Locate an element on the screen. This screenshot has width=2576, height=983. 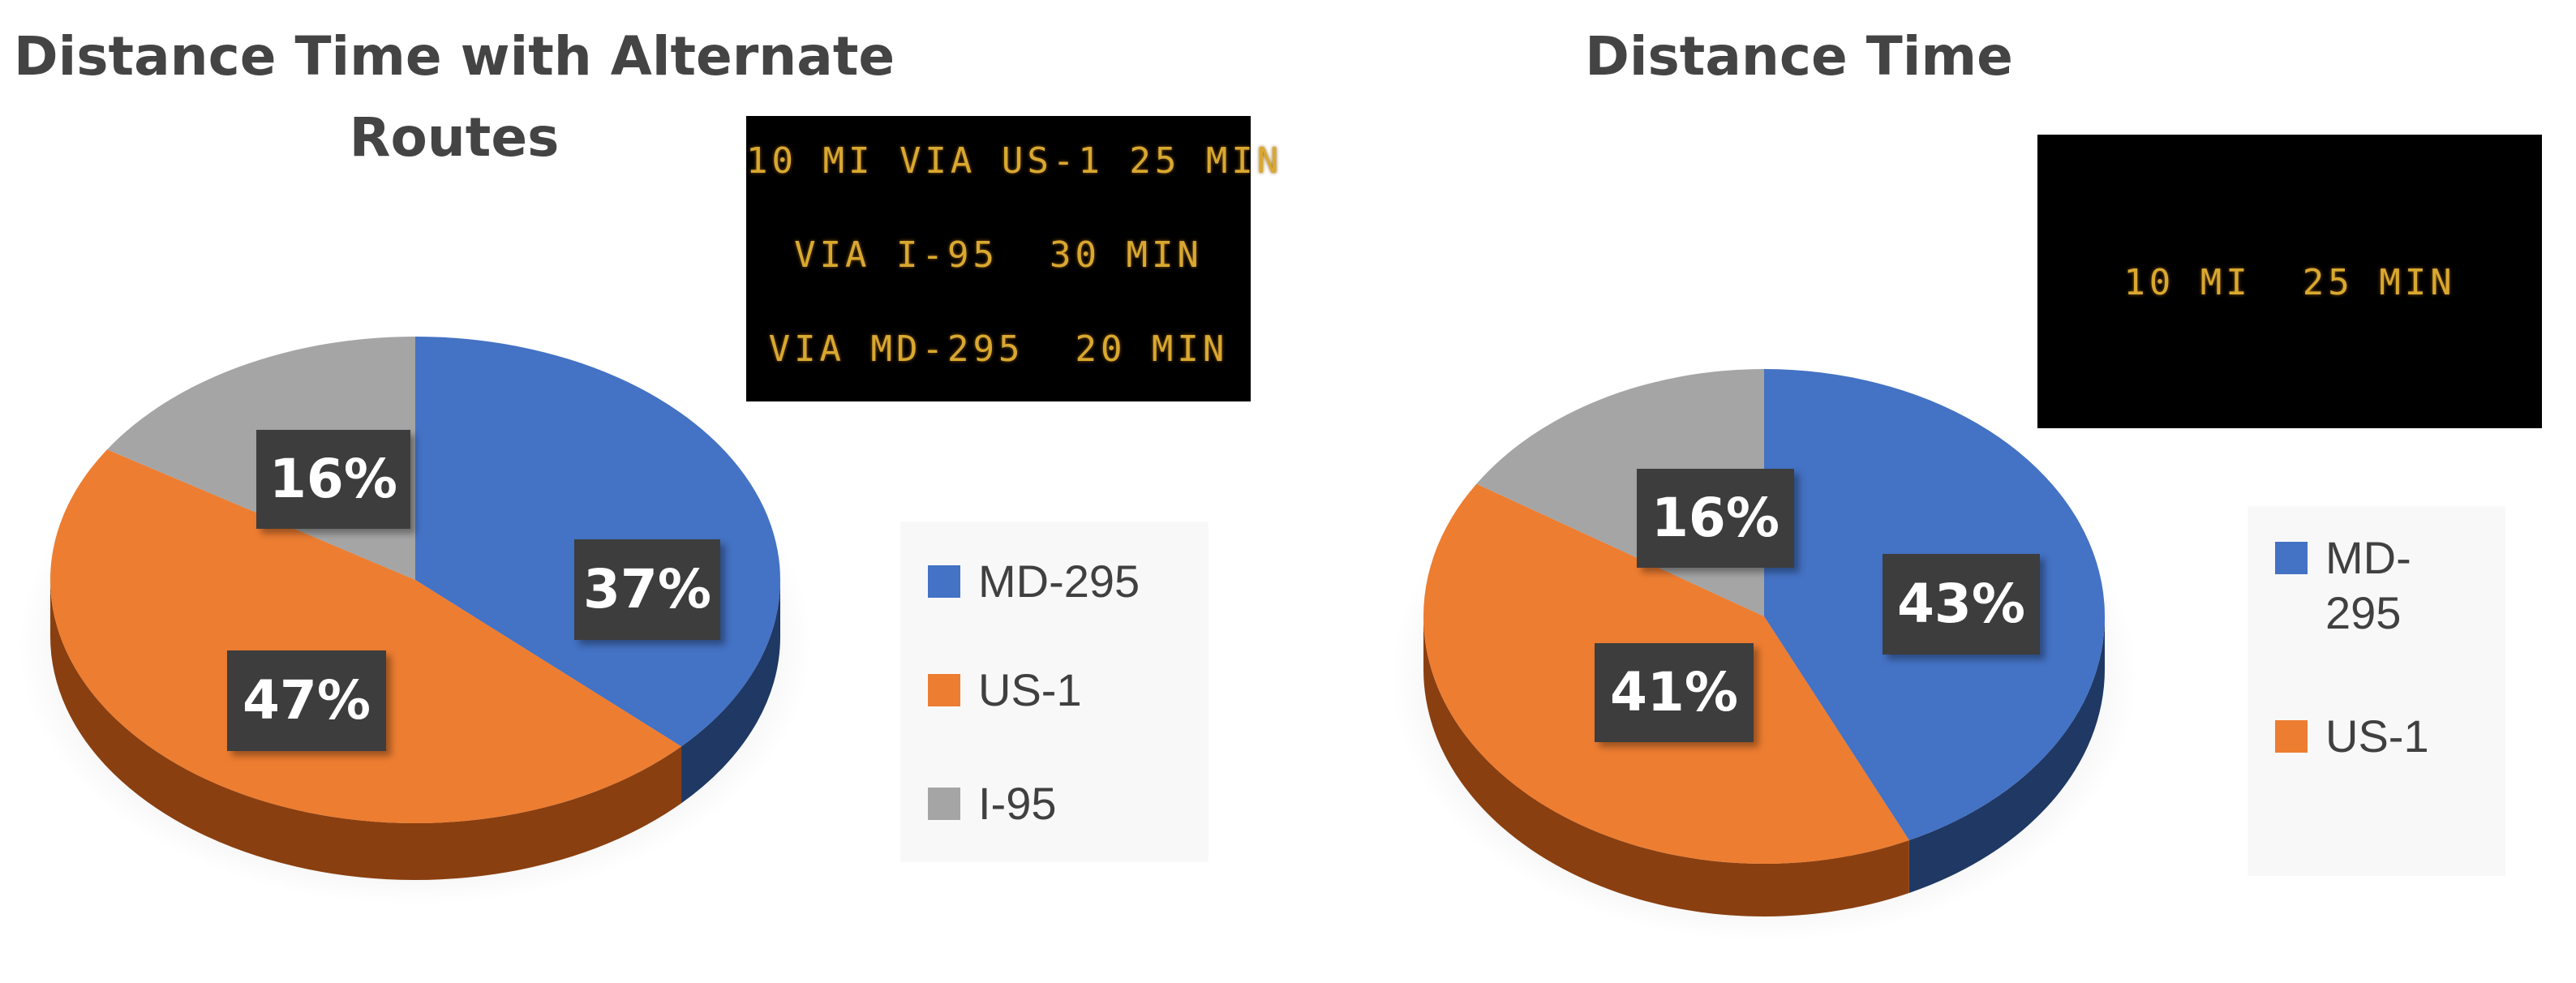
legend-label: I-95 is located at coordinates (1017, 803).